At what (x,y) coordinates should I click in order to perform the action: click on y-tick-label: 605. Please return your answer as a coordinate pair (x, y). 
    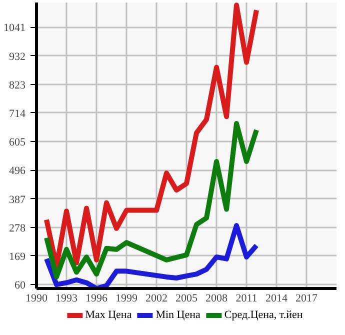
    Looking at the image, I should click on (17, 142).